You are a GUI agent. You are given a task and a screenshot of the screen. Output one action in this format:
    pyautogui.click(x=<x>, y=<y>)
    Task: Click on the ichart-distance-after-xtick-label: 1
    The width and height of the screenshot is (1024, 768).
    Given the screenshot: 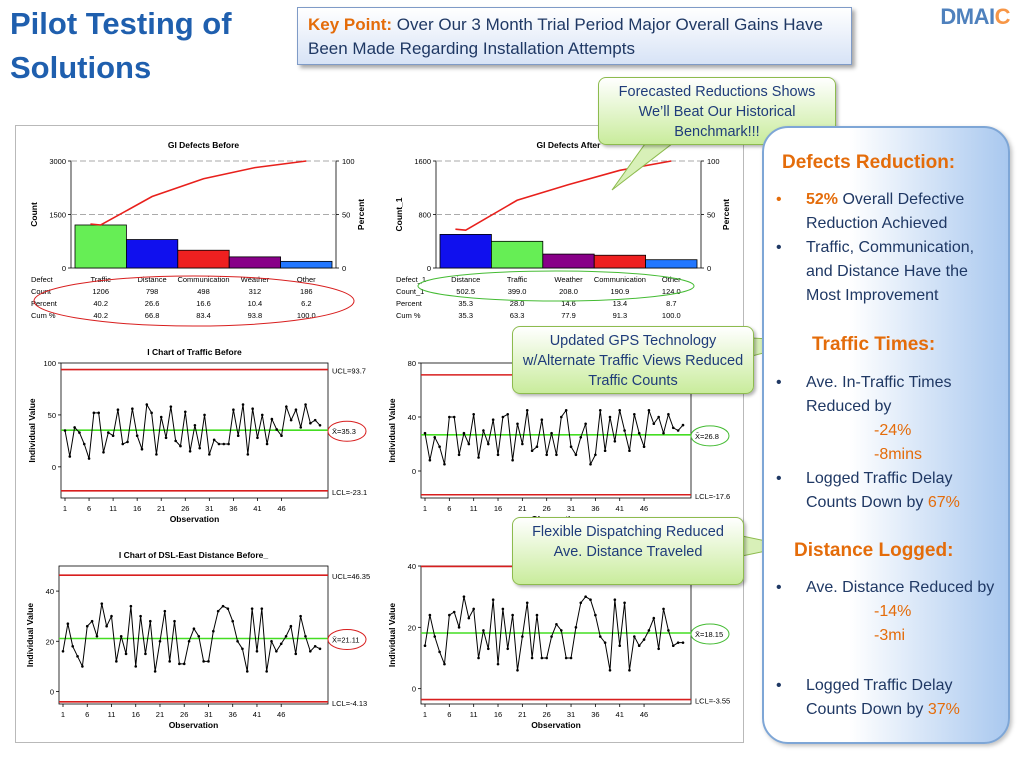 What is the action you would take?
    pyautogui.click(x=425, y=714)
    